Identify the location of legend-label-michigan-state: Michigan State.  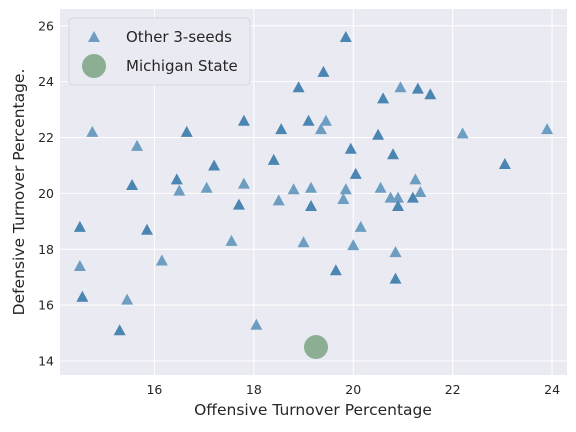
(182, 66).